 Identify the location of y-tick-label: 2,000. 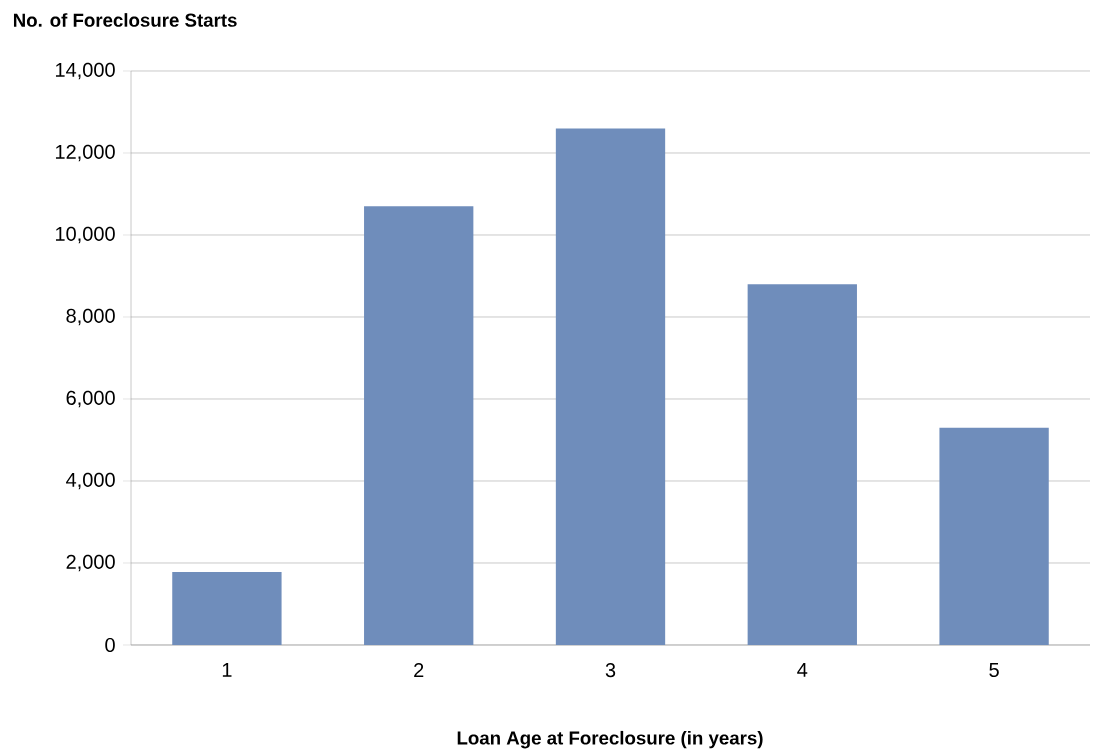
(90, 563).